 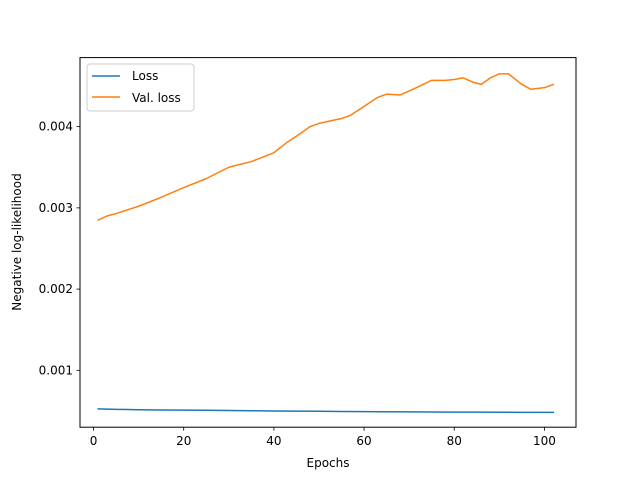 What do you see at coordinates (56, 127) in the screenshot?
I see `y-tick-label: 0.004` at bounding box center [56, 127].